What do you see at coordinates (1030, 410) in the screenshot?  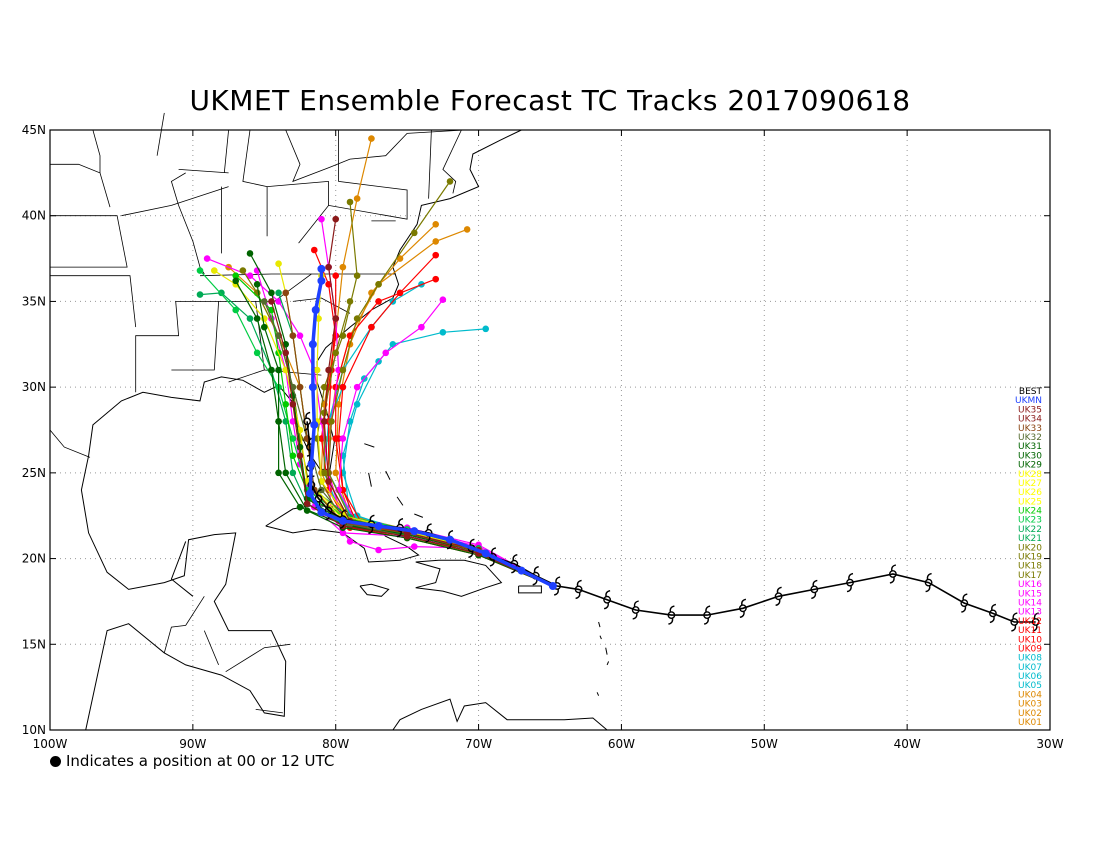 I see `legend-entry: UK35` at bounding box center [1030, 410].